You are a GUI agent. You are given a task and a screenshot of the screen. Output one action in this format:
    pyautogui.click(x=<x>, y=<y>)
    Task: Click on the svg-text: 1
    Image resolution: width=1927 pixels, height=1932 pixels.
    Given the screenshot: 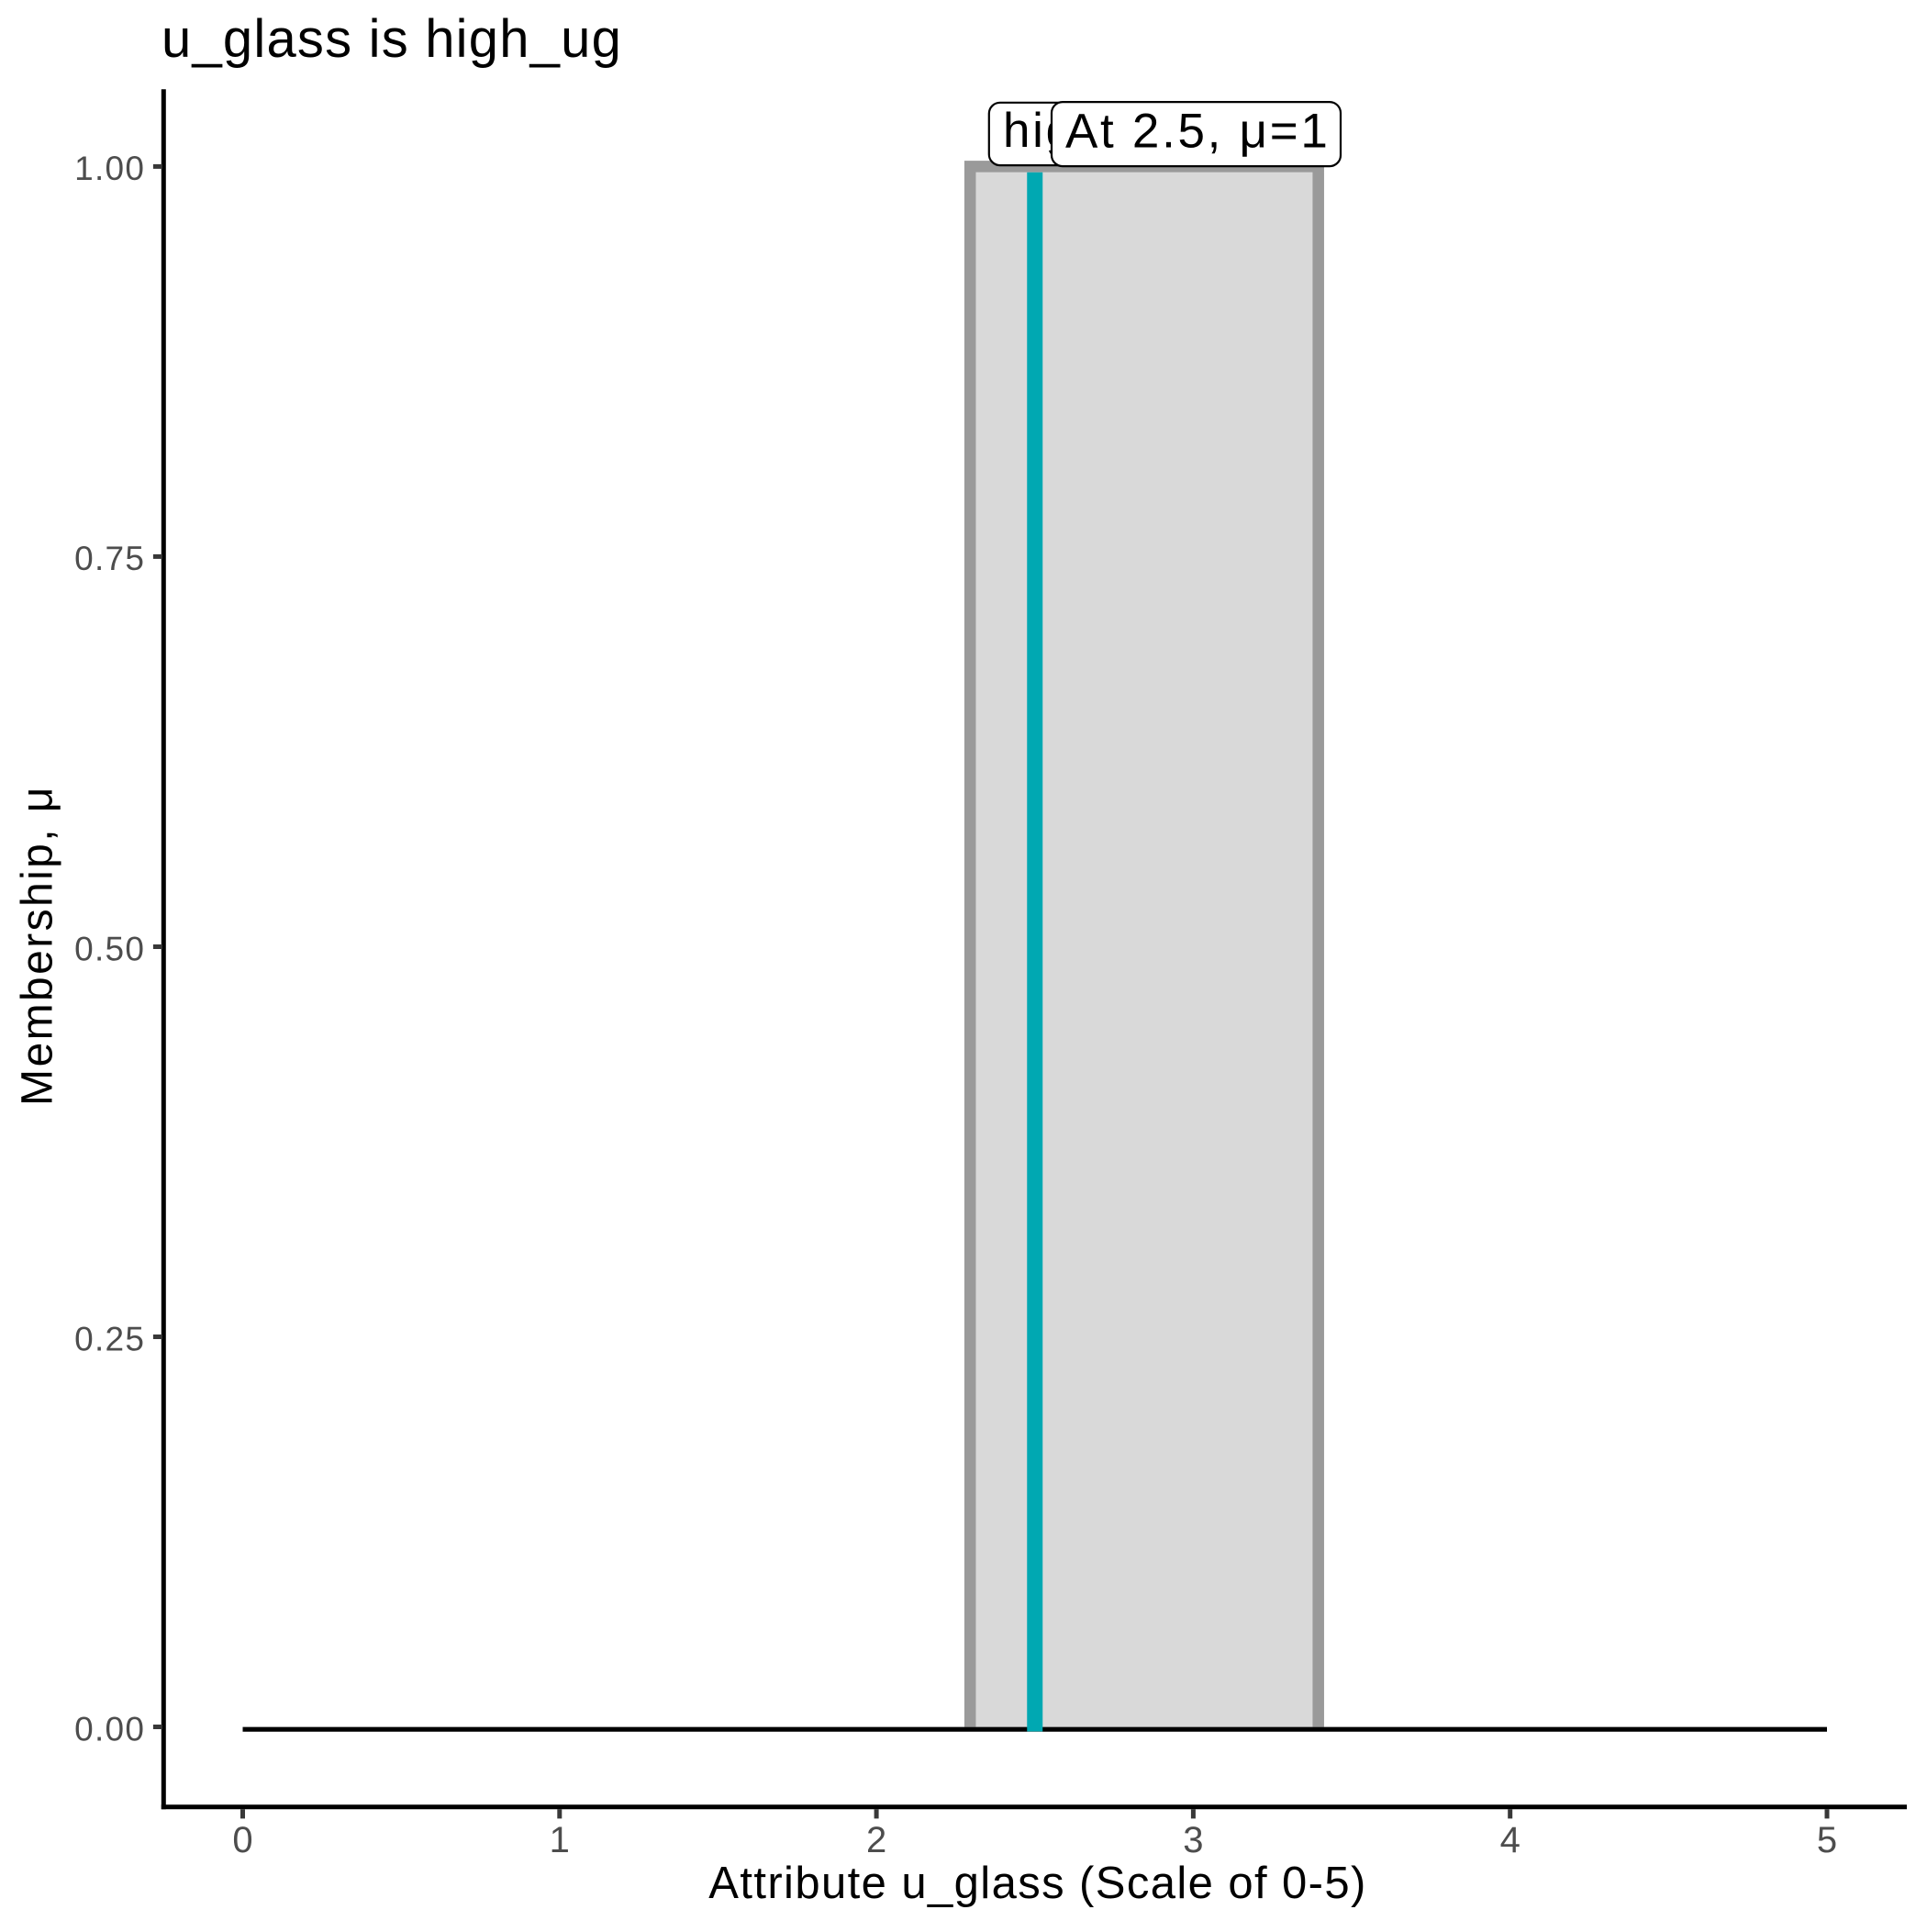 What is the action you would take?
    pyautogui.click(x=560, y=1840)
    